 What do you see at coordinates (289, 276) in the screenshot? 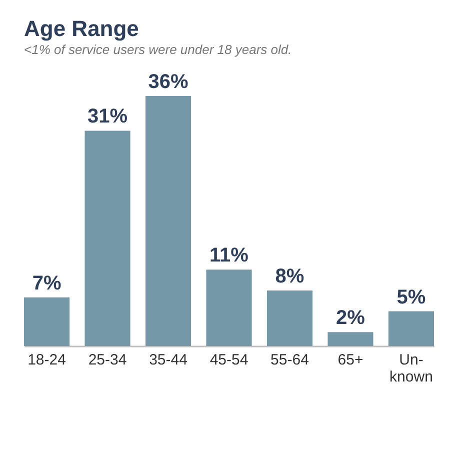
I see `data-label: 8%` at bounding box center [289, 276].